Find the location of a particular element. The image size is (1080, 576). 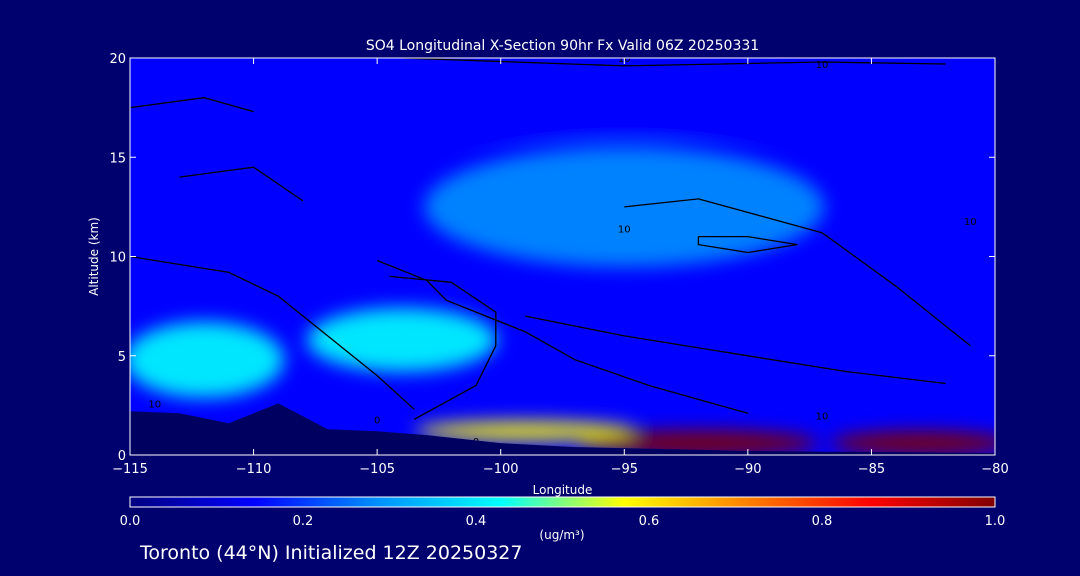

terrain-mask is located at coordinates (562, 429).